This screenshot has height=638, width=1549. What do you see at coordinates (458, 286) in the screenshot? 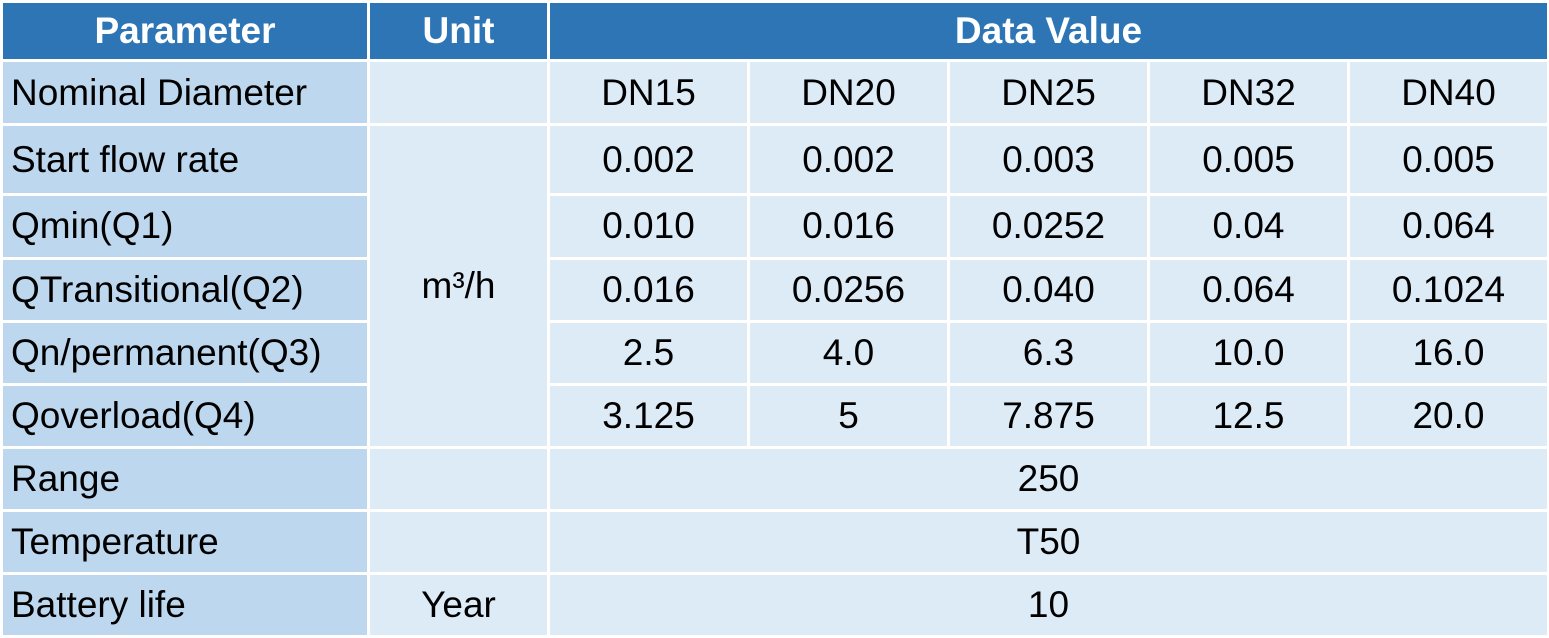
I see `flow-unit-cell: m³/h` at bounding box center [458, 286].